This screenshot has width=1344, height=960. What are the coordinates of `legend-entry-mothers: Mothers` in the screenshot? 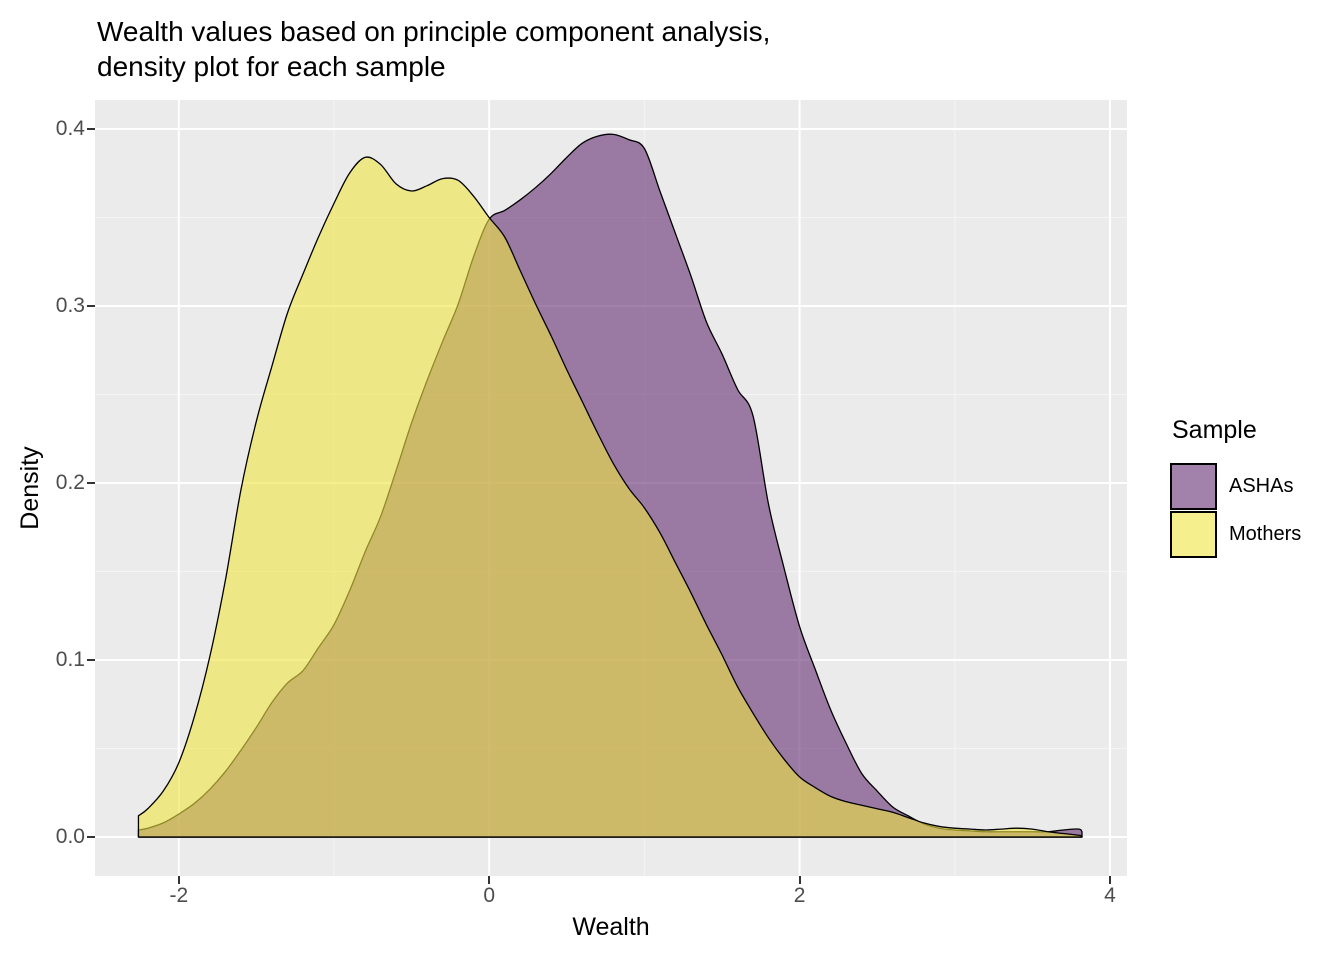 It's located at (1235, 534).